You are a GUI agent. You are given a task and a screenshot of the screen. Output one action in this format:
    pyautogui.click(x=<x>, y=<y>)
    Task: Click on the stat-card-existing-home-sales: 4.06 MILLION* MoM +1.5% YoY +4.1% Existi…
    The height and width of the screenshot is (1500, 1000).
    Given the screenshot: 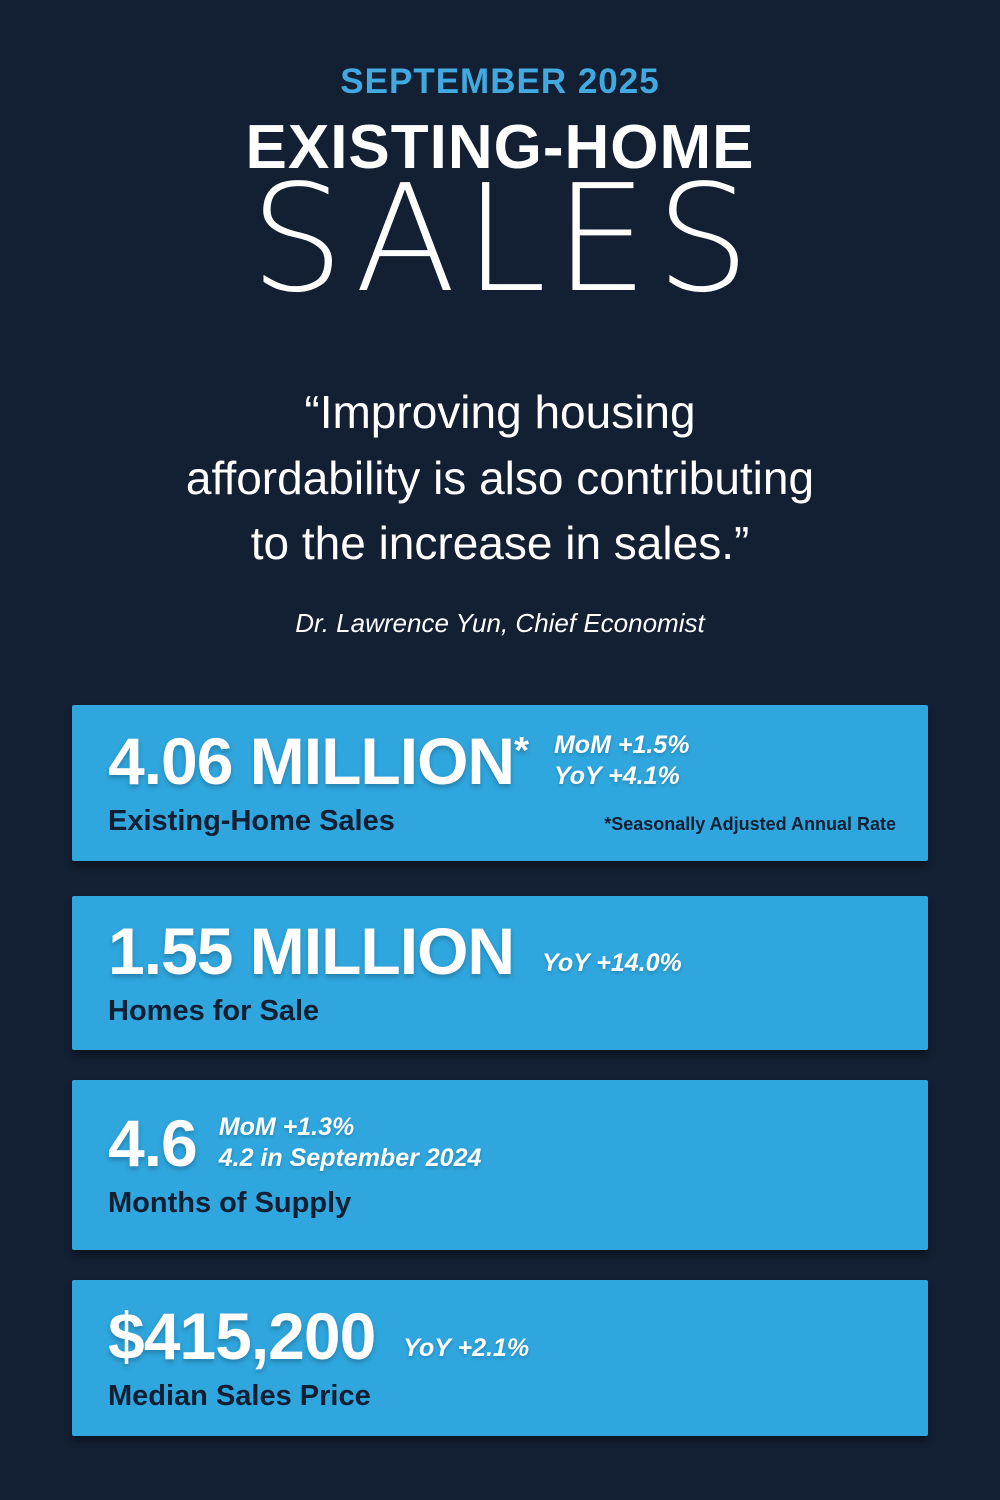 What is the action you would take?
    pyautogui.click(x=500, y=783)
    